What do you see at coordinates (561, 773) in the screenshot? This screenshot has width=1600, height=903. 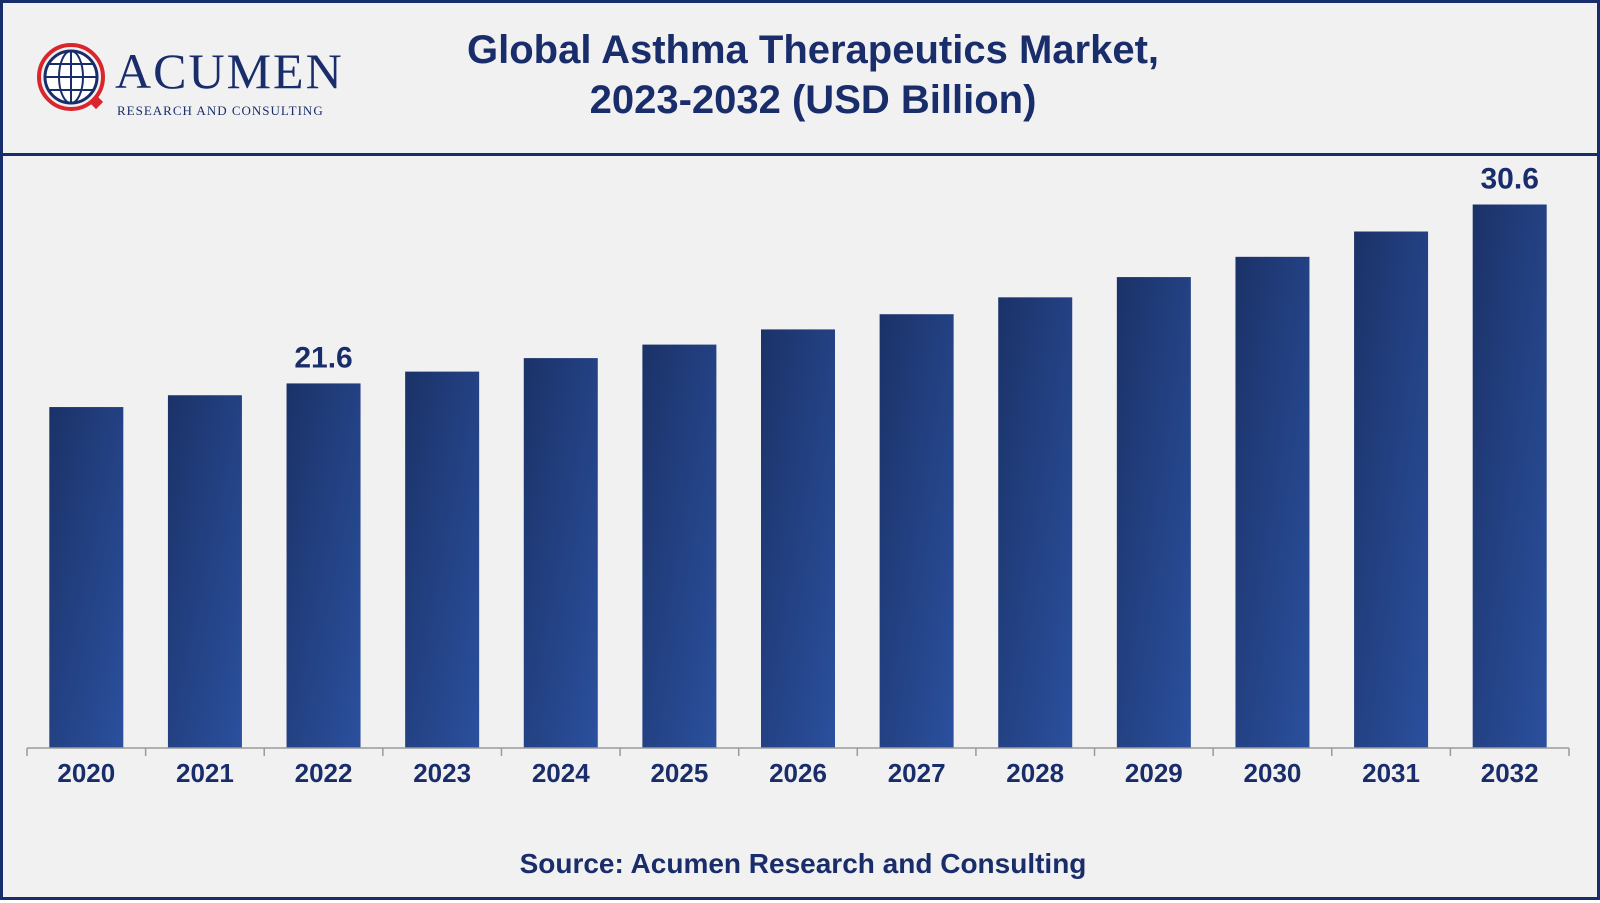 I see `x-tick-label-2024: 2024` at bounding box center [561, 773].